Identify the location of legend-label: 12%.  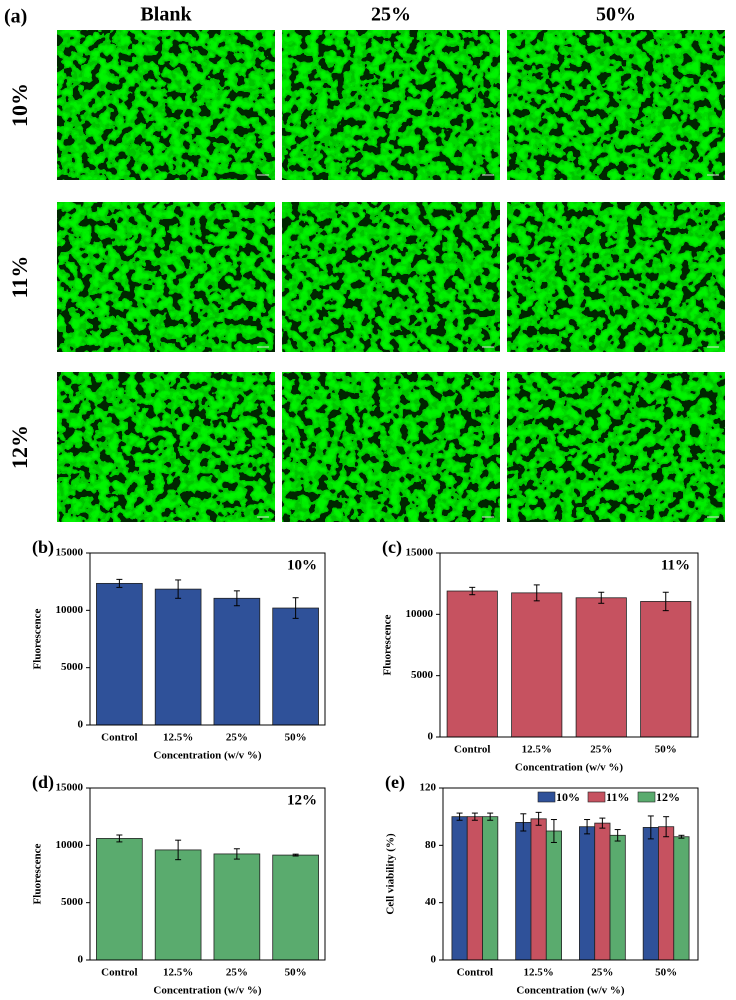
(668, 797).